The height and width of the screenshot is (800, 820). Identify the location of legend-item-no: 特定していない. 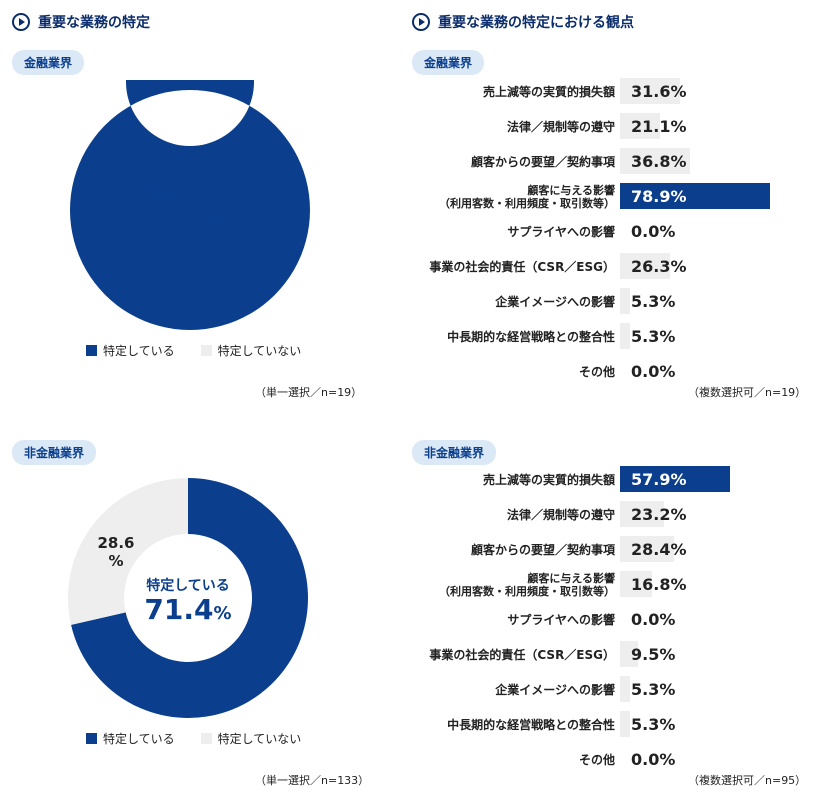
(251, 738).